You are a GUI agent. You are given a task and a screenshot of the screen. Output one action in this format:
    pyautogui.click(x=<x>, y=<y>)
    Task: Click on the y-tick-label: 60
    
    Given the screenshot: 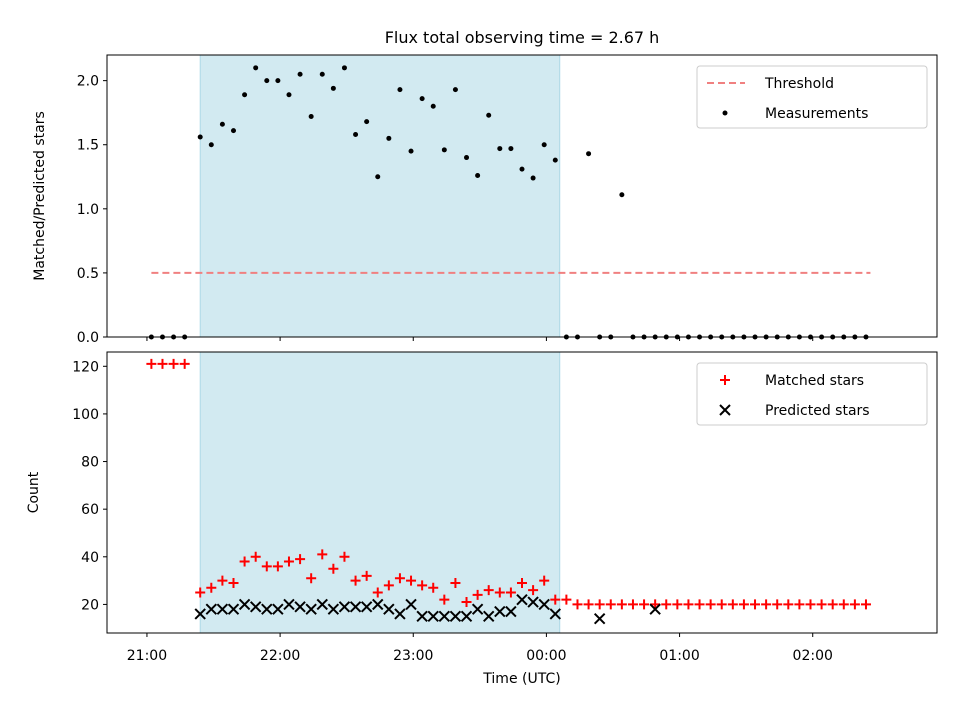 What is the action you would take?
    pyautogui.click(x=90, y=510)
    